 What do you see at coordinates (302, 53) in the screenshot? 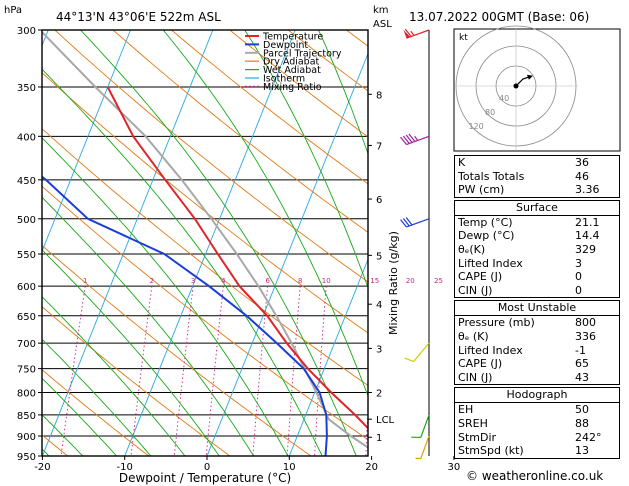
I see `legend-entry: Parcel Trajectory` at bounding box center [302, 53].